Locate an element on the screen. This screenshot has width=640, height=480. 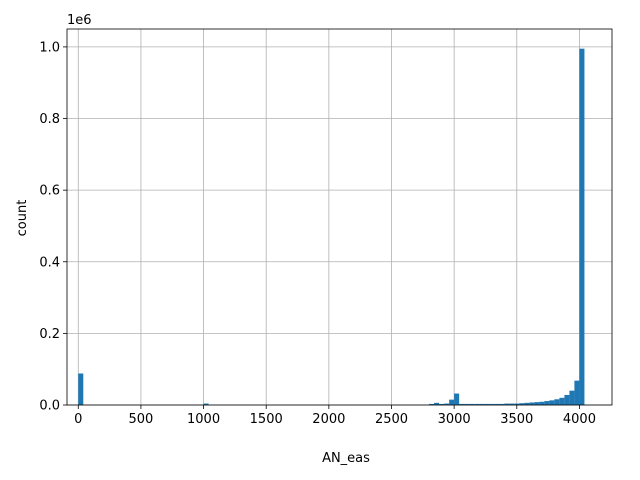
x-tick-label: 3500 is located at coordinates (516, 419).